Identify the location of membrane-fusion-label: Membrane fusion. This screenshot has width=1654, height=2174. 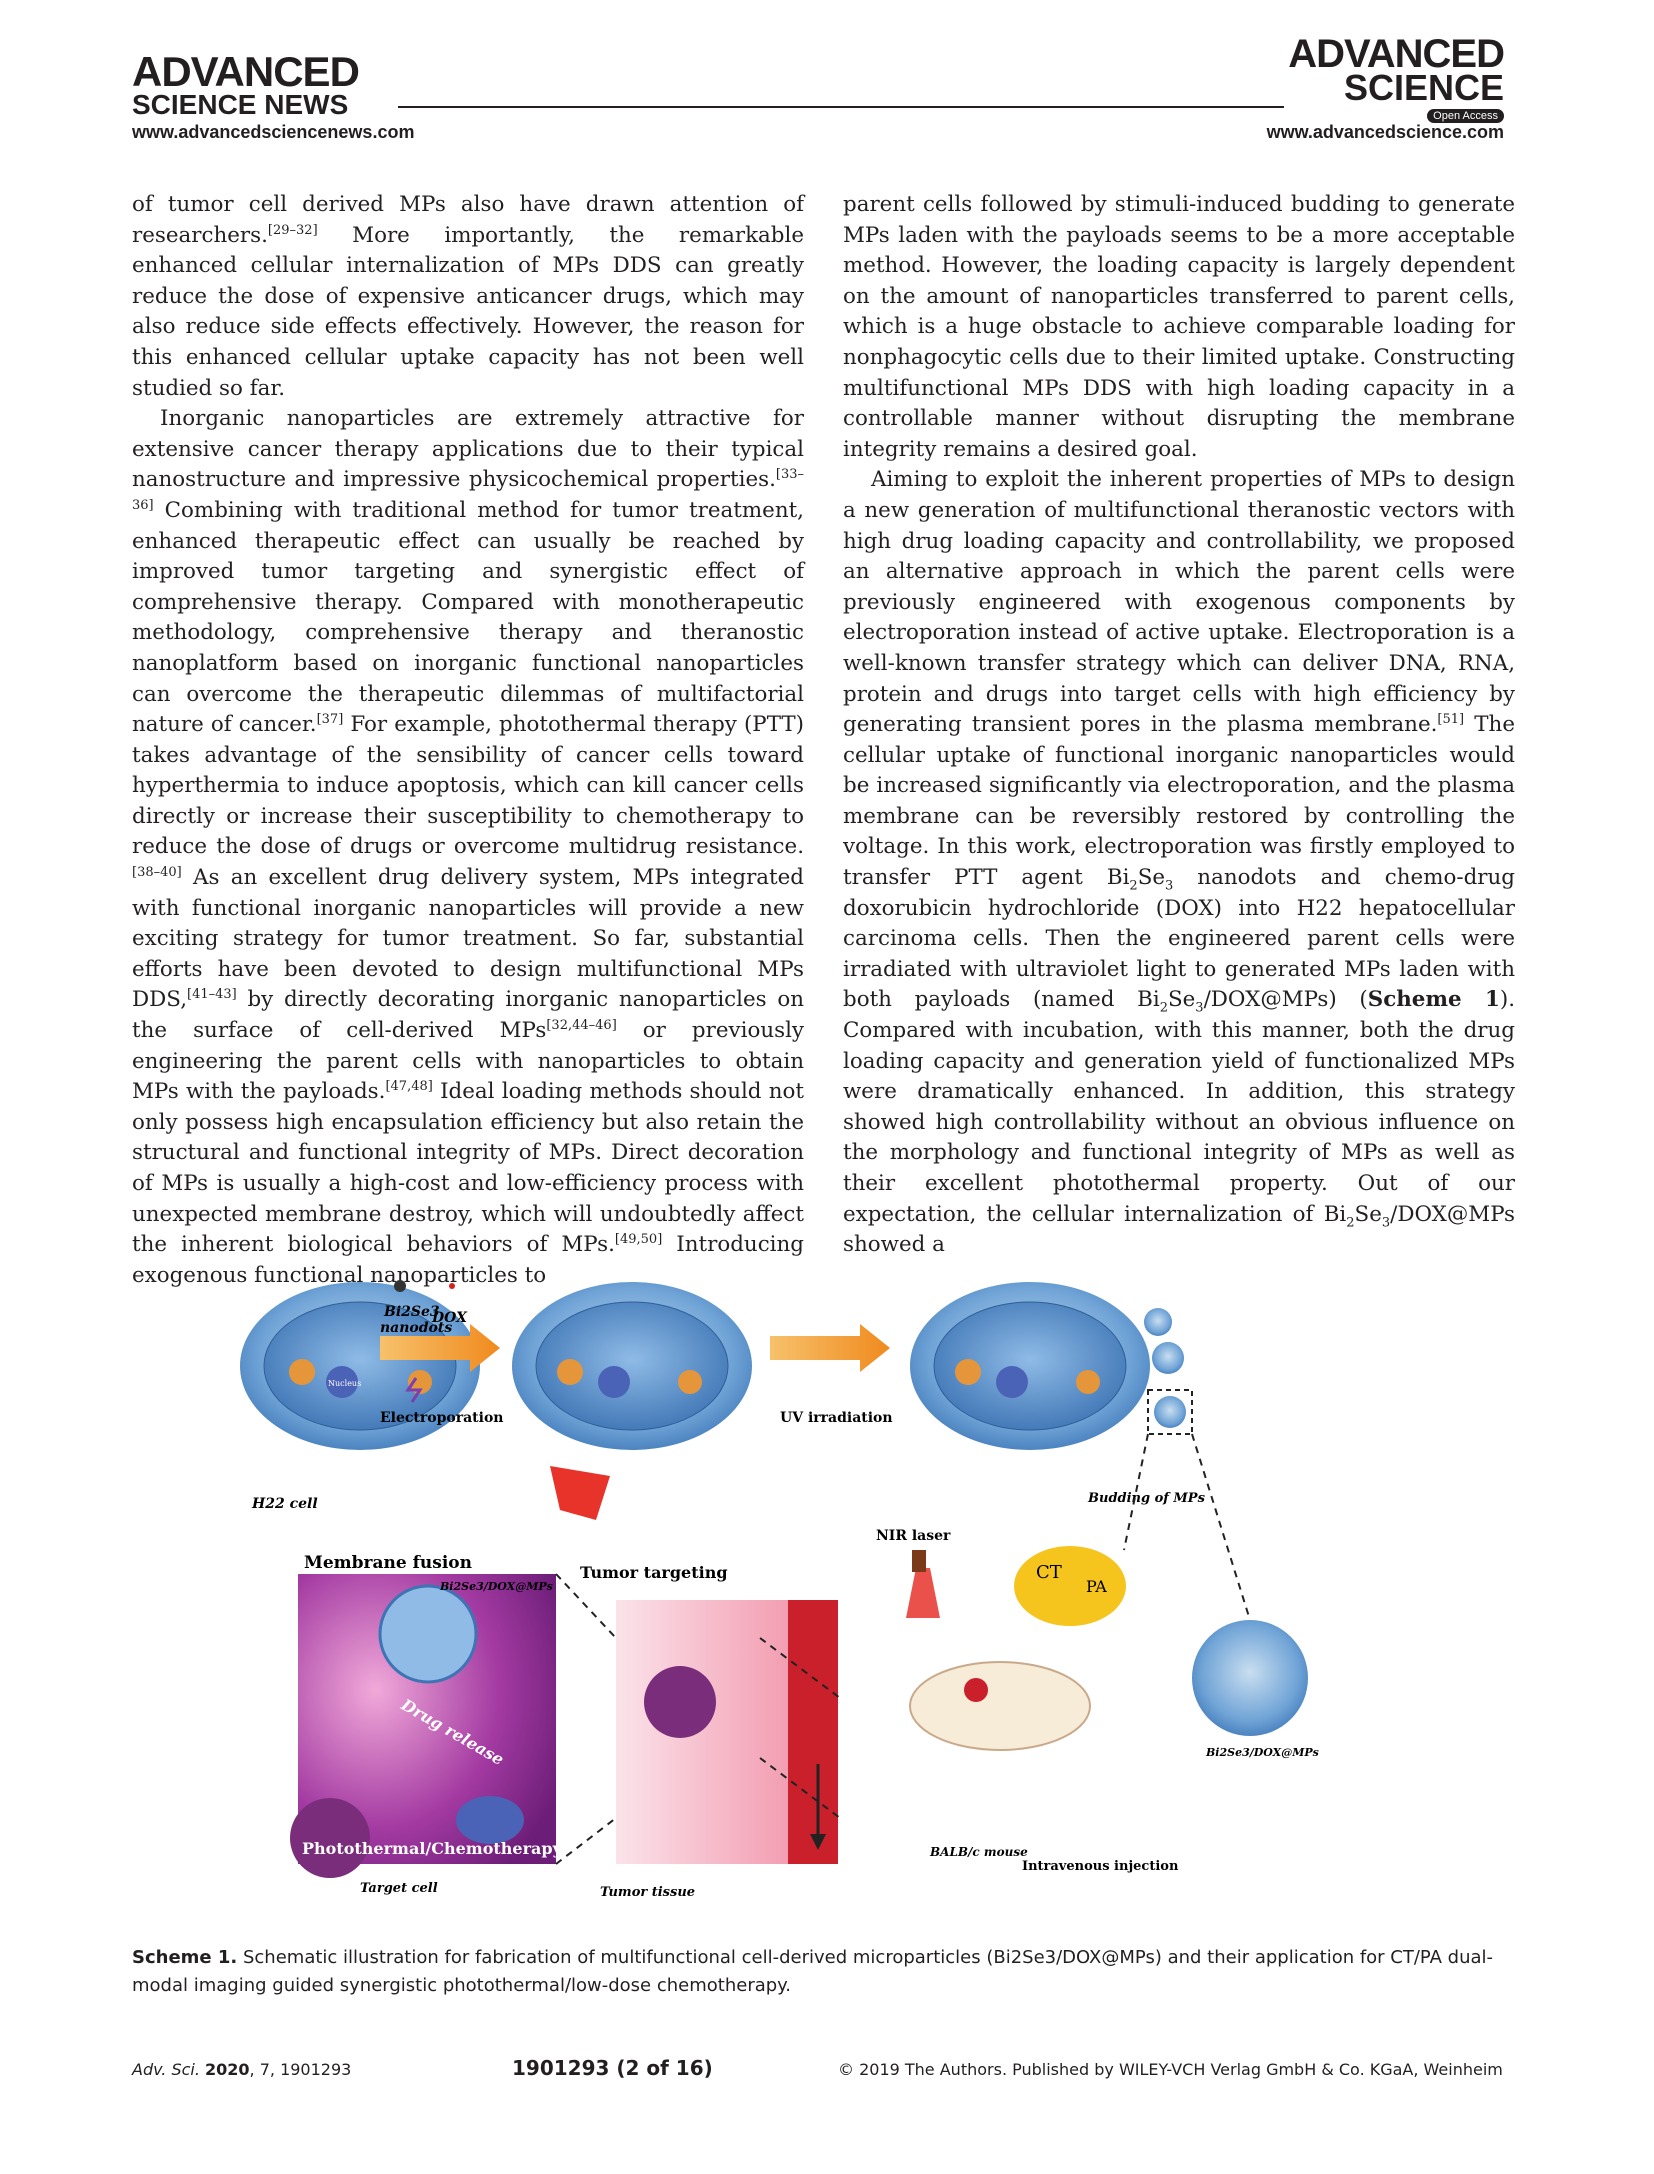
(388, 1563).